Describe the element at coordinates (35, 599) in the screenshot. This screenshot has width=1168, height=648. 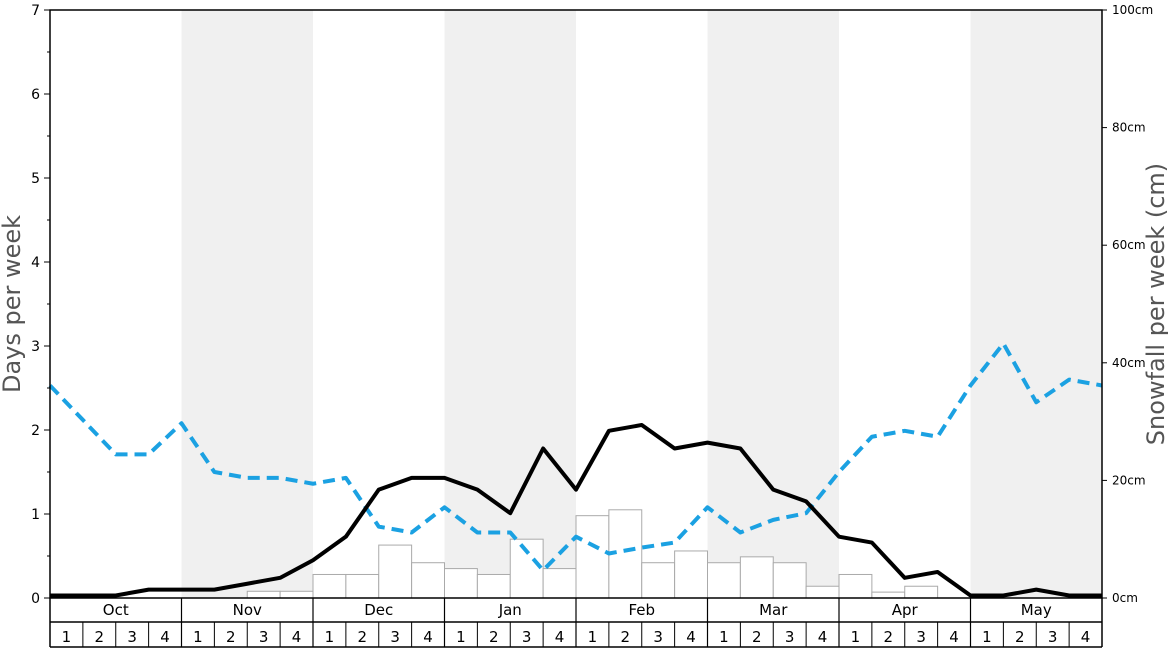
I see `left-tick-label: 0` at that location.